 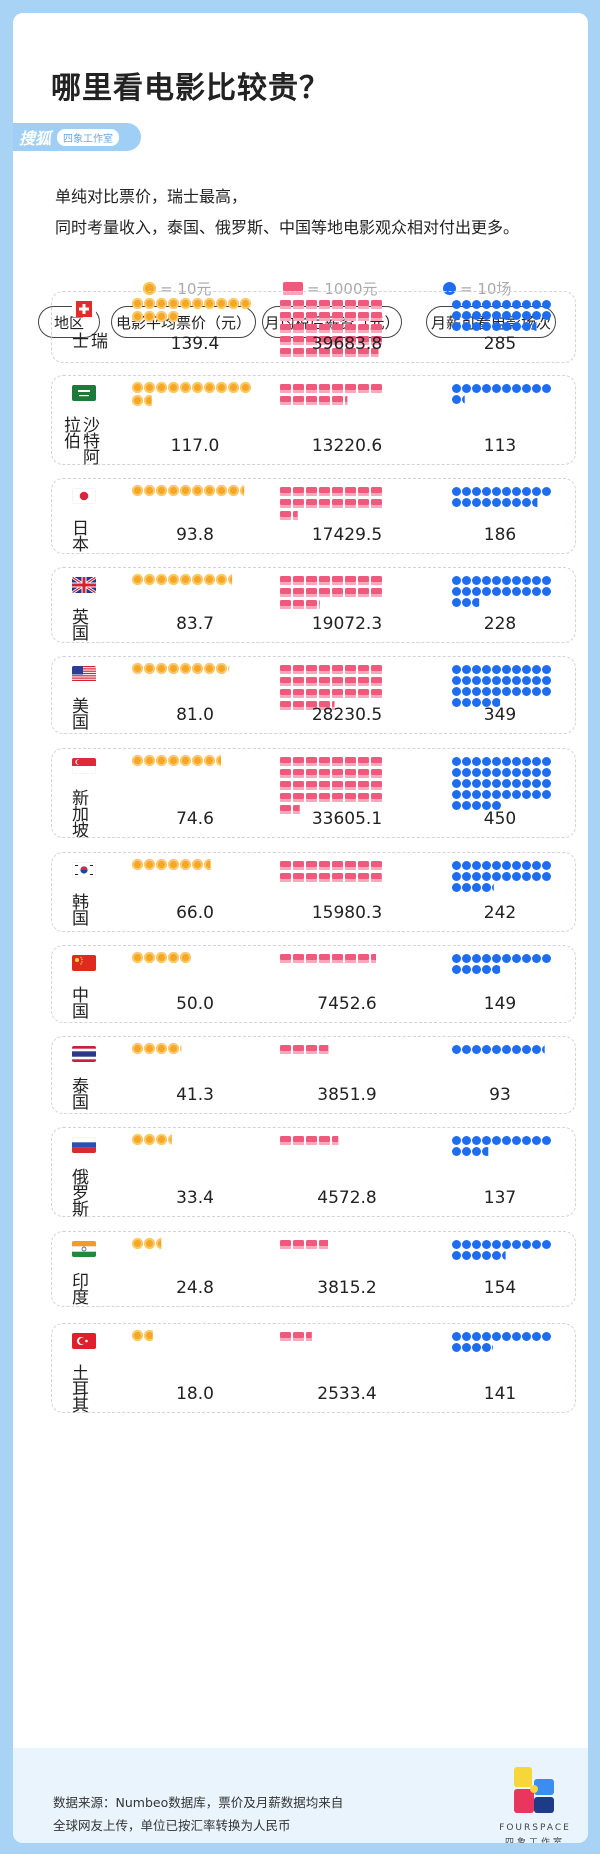 What do you see at coordinates (84, 1341) in the screenshot?
I see `flag-tr-icon` at bounding box center [84, 1341].